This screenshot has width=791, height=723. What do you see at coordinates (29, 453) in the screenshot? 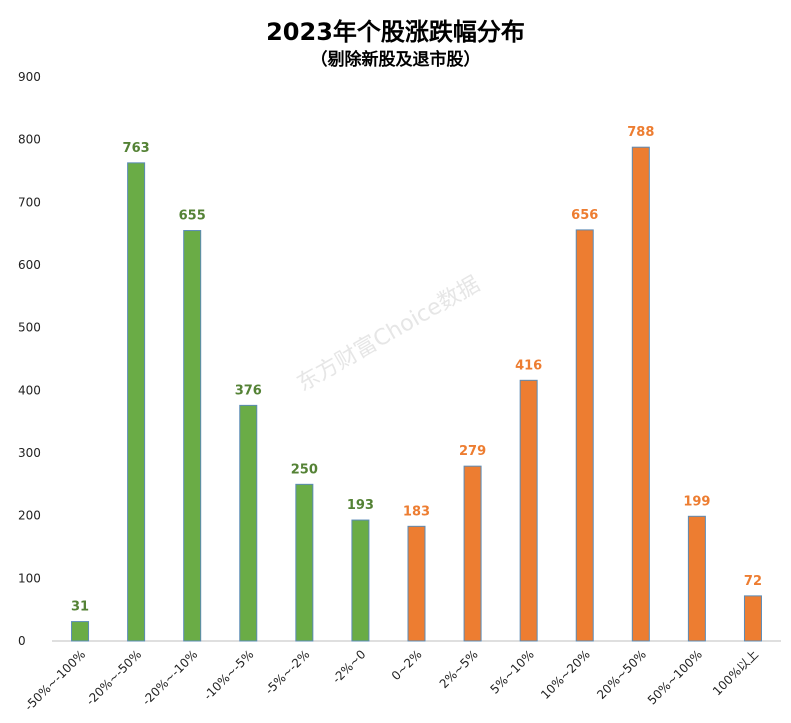
I see `y-tick-label: 300` at bounding box center [29, 453].